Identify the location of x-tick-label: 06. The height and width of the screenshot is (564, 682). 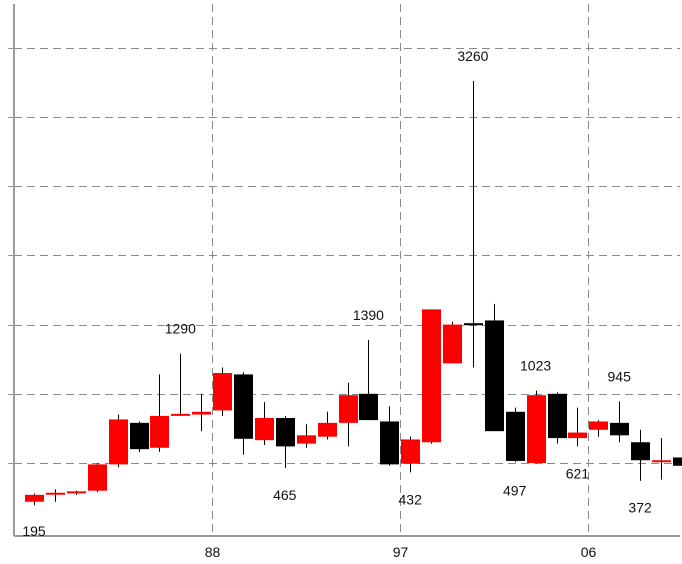
(589, 552).